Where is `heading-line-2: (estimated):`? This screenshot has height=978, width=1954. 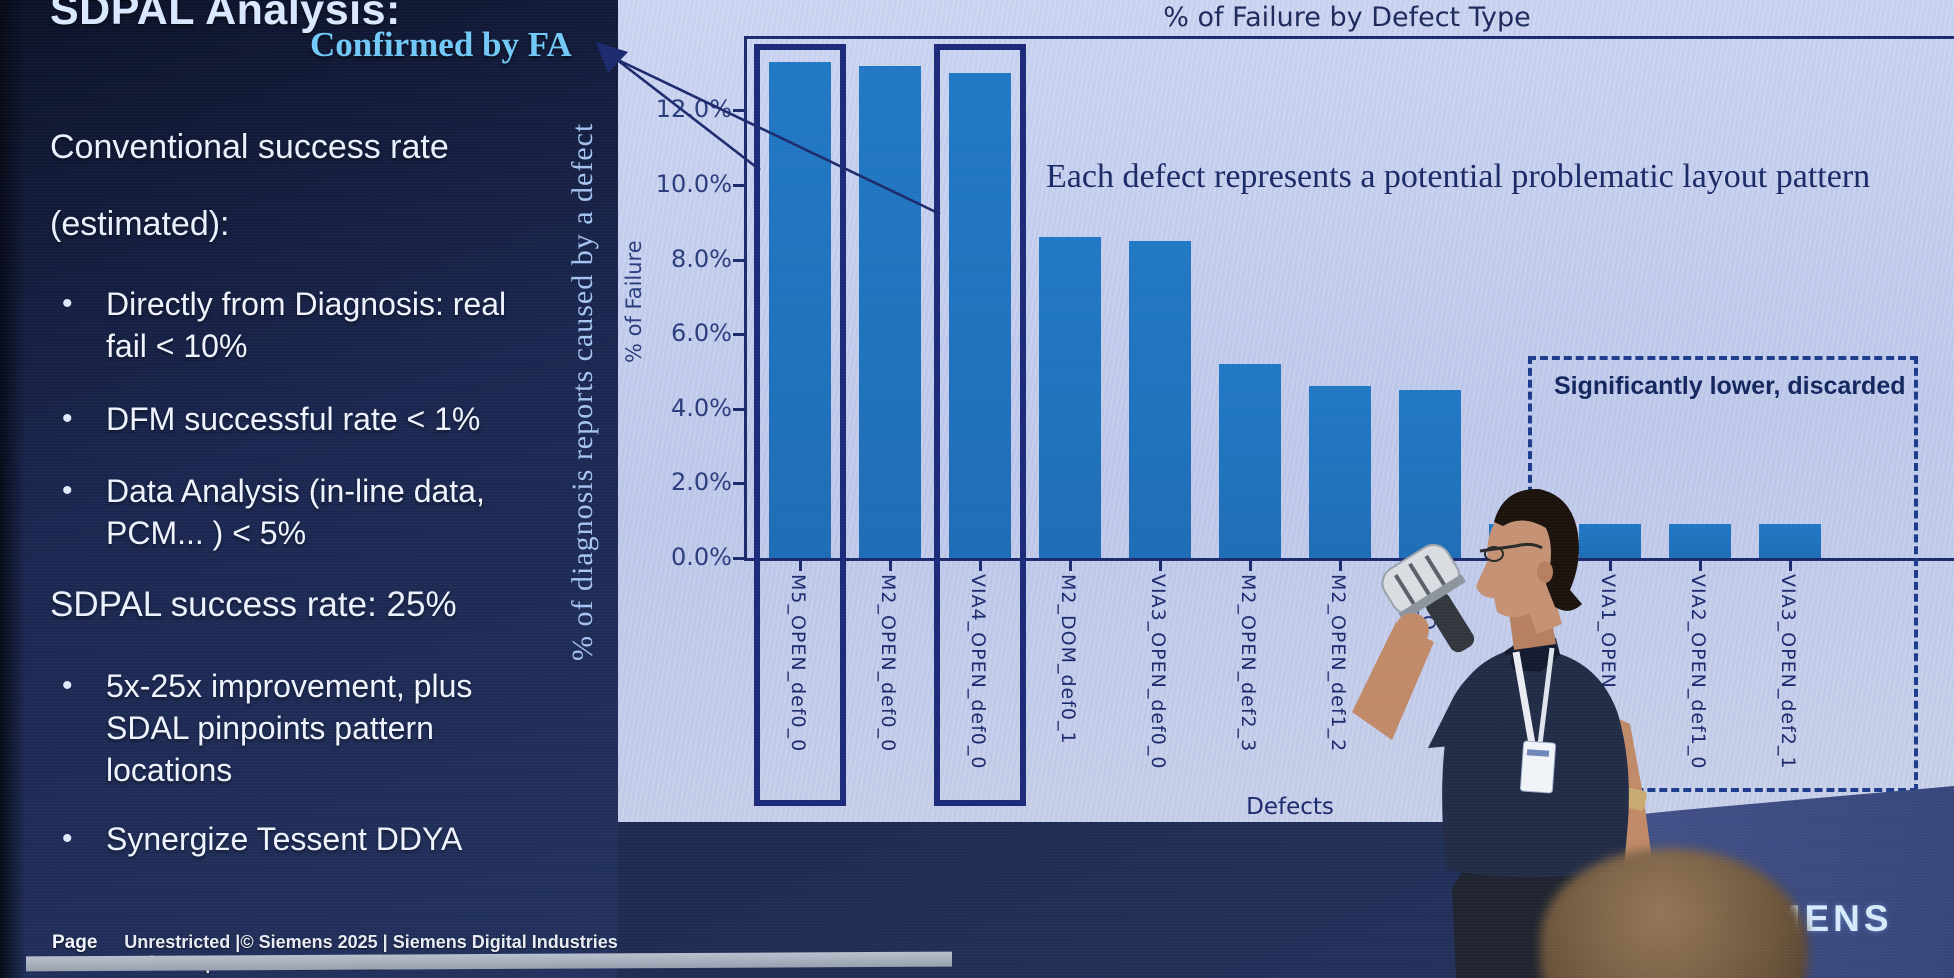 heading-line-2: (estimated): is located at coordinates (140, 224).